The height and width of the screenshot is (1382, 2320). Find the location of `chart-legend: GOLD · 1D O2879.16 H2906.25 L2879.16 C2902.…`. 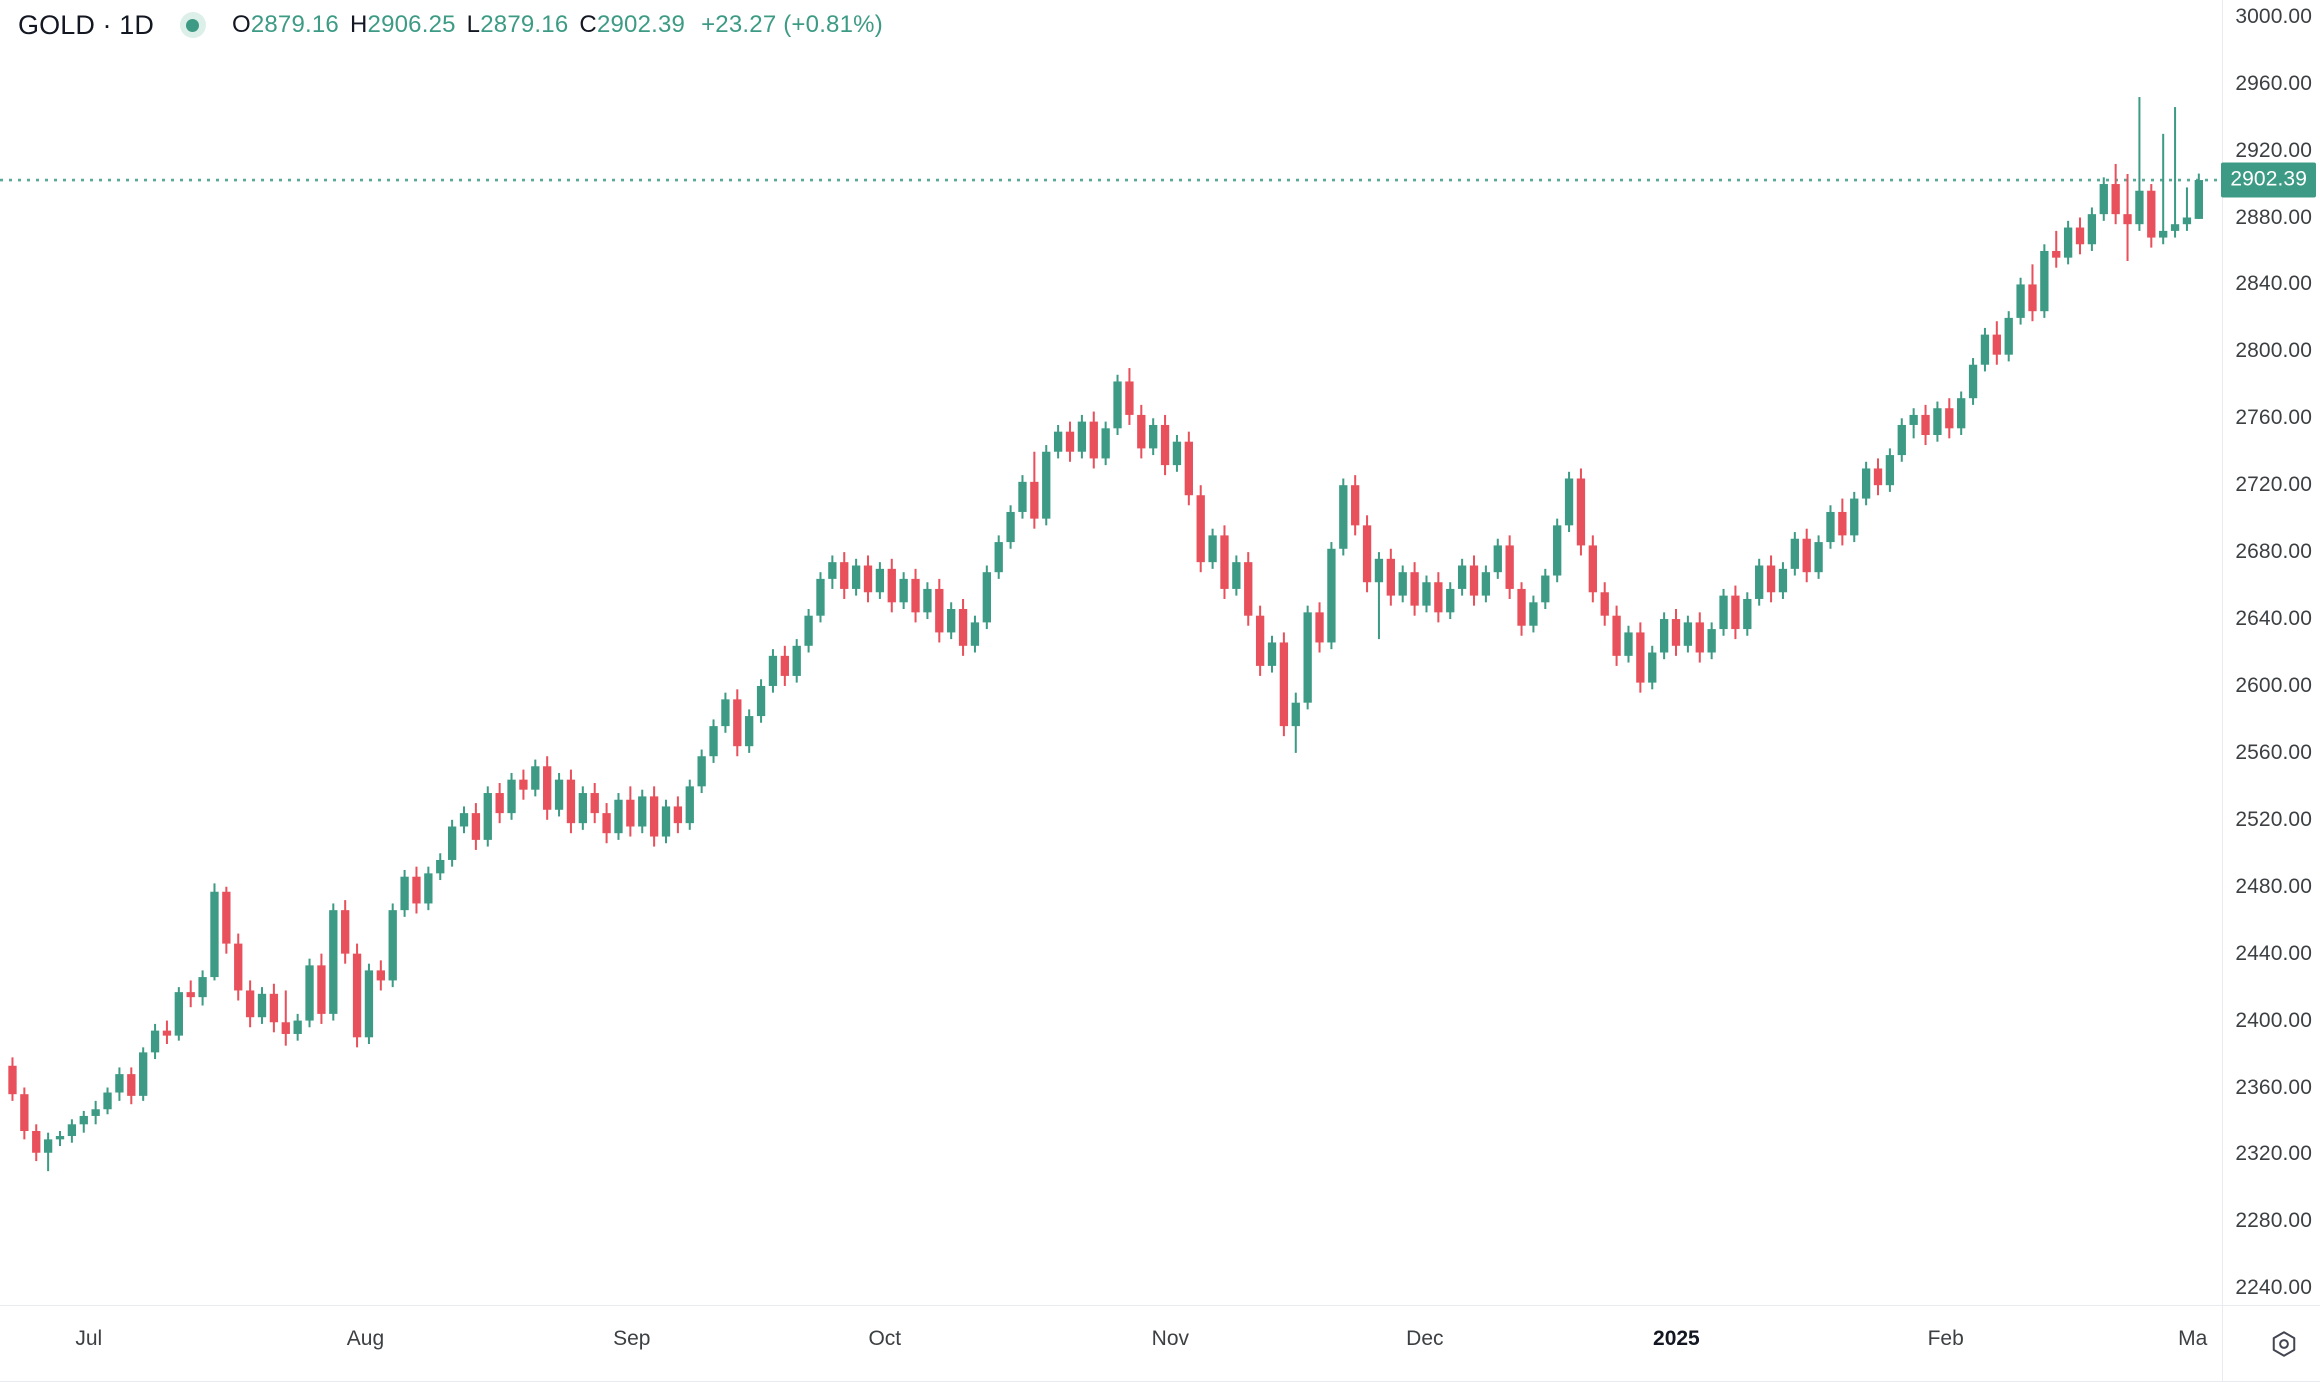

chart-legend: GOLD · 1D O2879.16 H2906.25 L2879.16 C2902.… is located at coordinates (450, 25).